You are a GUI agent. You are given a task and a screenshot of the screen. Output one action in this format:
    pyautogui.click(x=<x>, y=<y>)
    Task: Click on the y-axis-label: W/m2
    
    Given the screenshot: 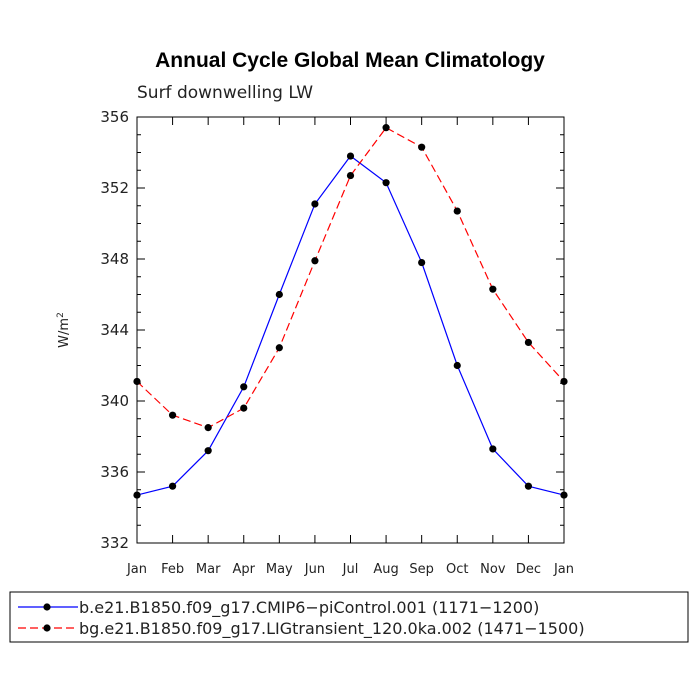 What is the action you would take?
    pyautogui.click(x=64, y=330)
    